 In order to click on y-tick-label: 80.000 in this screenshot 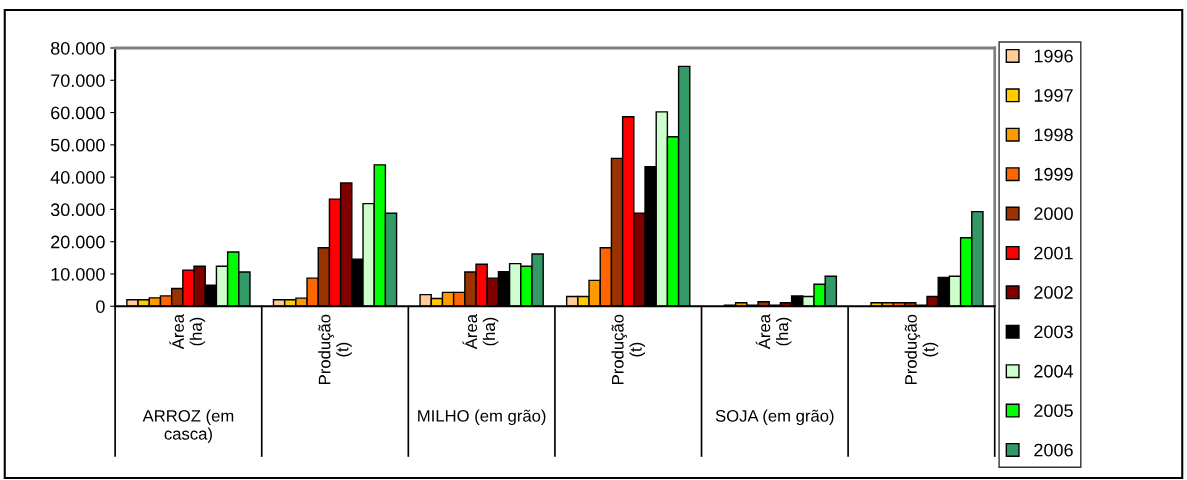, I will do `click(77, 48)`.